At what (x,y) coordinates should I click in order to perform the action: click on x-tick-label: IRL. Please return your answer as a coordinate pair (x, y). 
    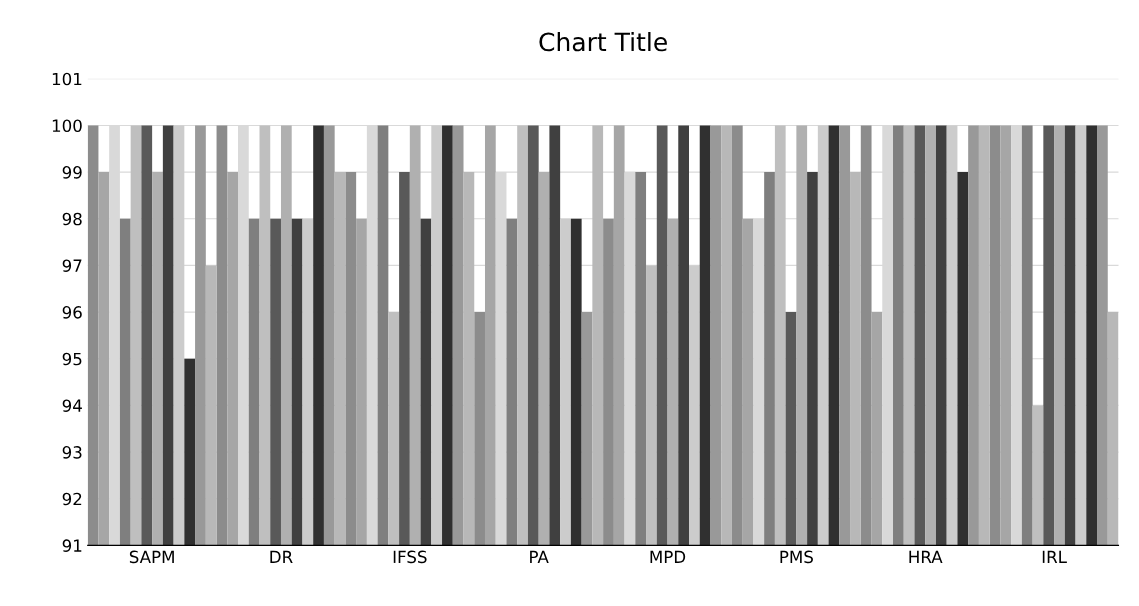
    Looking at the image, I should click on (1054, 556).